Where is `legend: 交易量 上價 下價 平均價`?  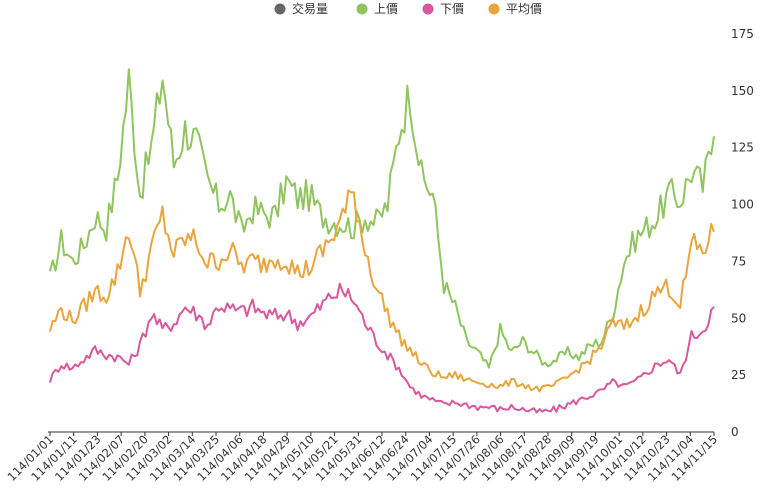
legend: 交易量 上價 下價 平均價 is located at coordinates (408, 8).